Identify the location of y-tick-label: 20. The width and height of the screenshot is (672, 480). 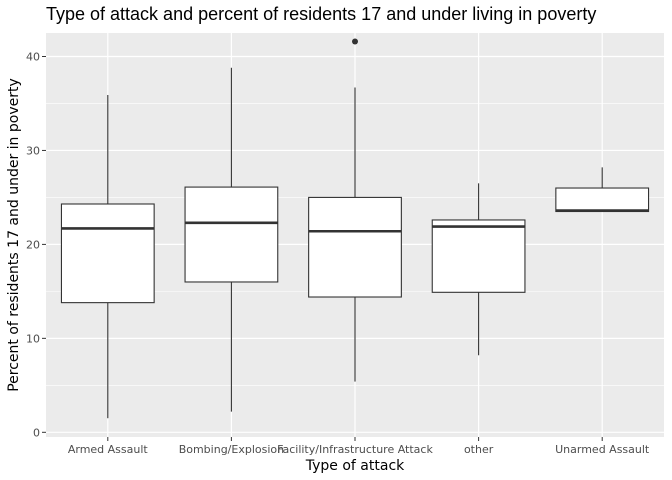
(33, 244).